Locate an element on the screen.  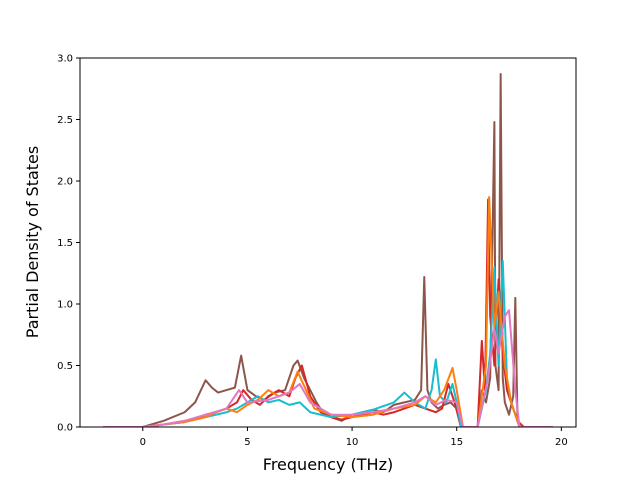
y-tick-label: 0.0 is located at coordinates (65, 428).